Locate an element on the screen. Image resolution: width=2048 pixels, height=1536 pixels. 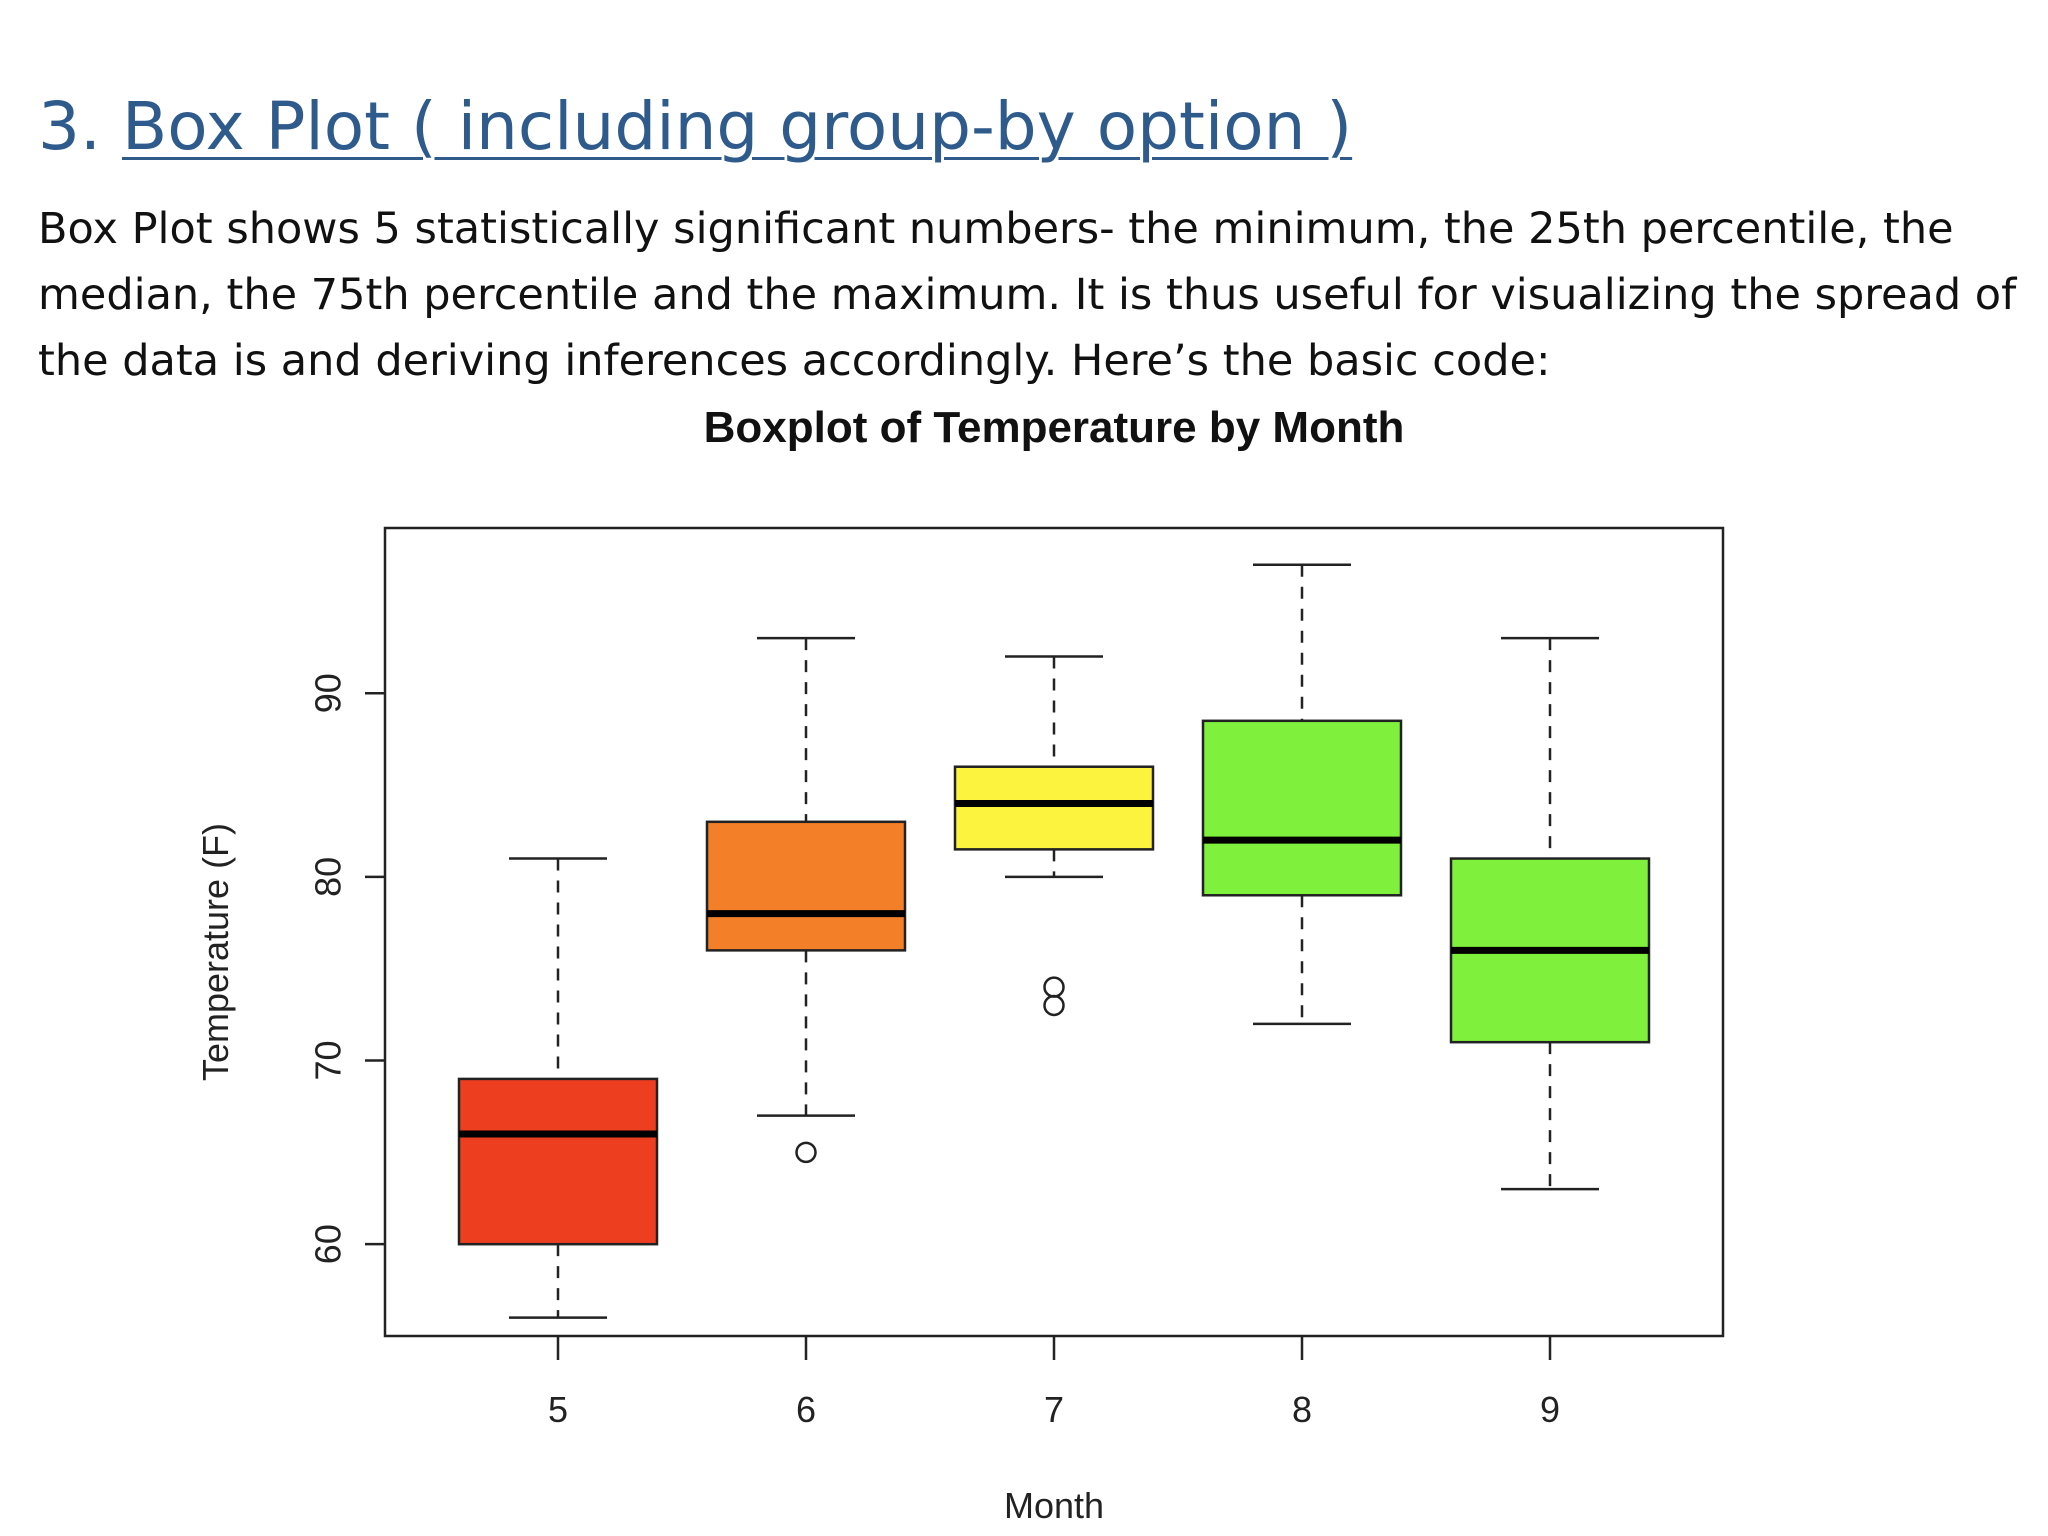
x-tick-label: 6 is located at coordinates (806, 1409).